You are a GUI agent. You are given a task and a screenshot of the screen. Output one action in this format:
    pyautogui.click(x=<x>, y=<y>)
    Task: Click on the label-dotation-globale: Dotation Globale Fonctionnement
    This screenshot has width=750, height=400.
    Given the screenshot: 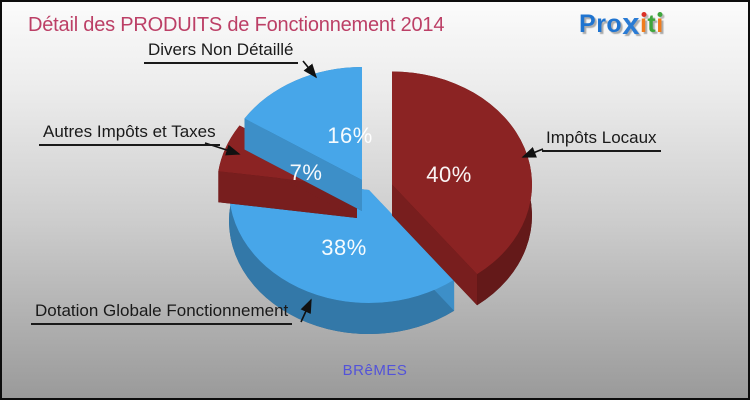 What is the action you would take?
    pyautogui.click(x=162, y=313)
    